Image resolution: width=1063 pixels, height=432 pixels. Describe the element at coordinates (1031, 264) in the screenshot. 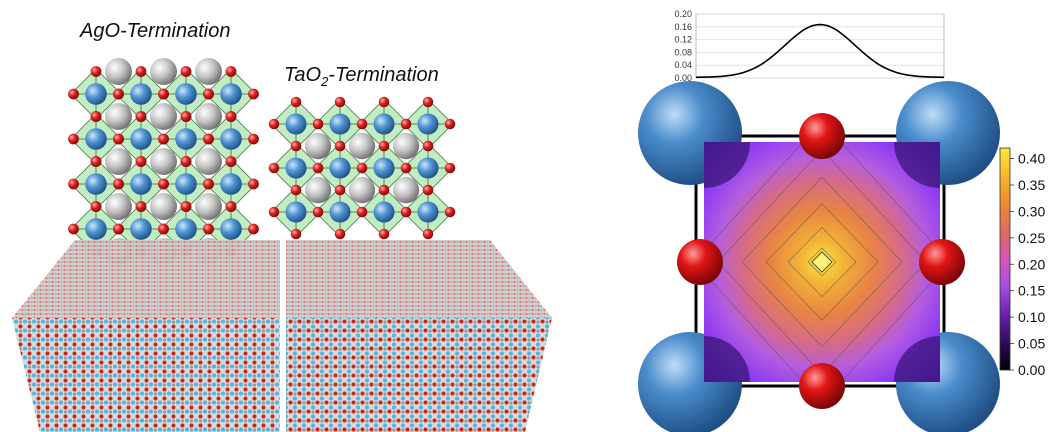

I see `colorbar-tick-label: 0.20` at that location.